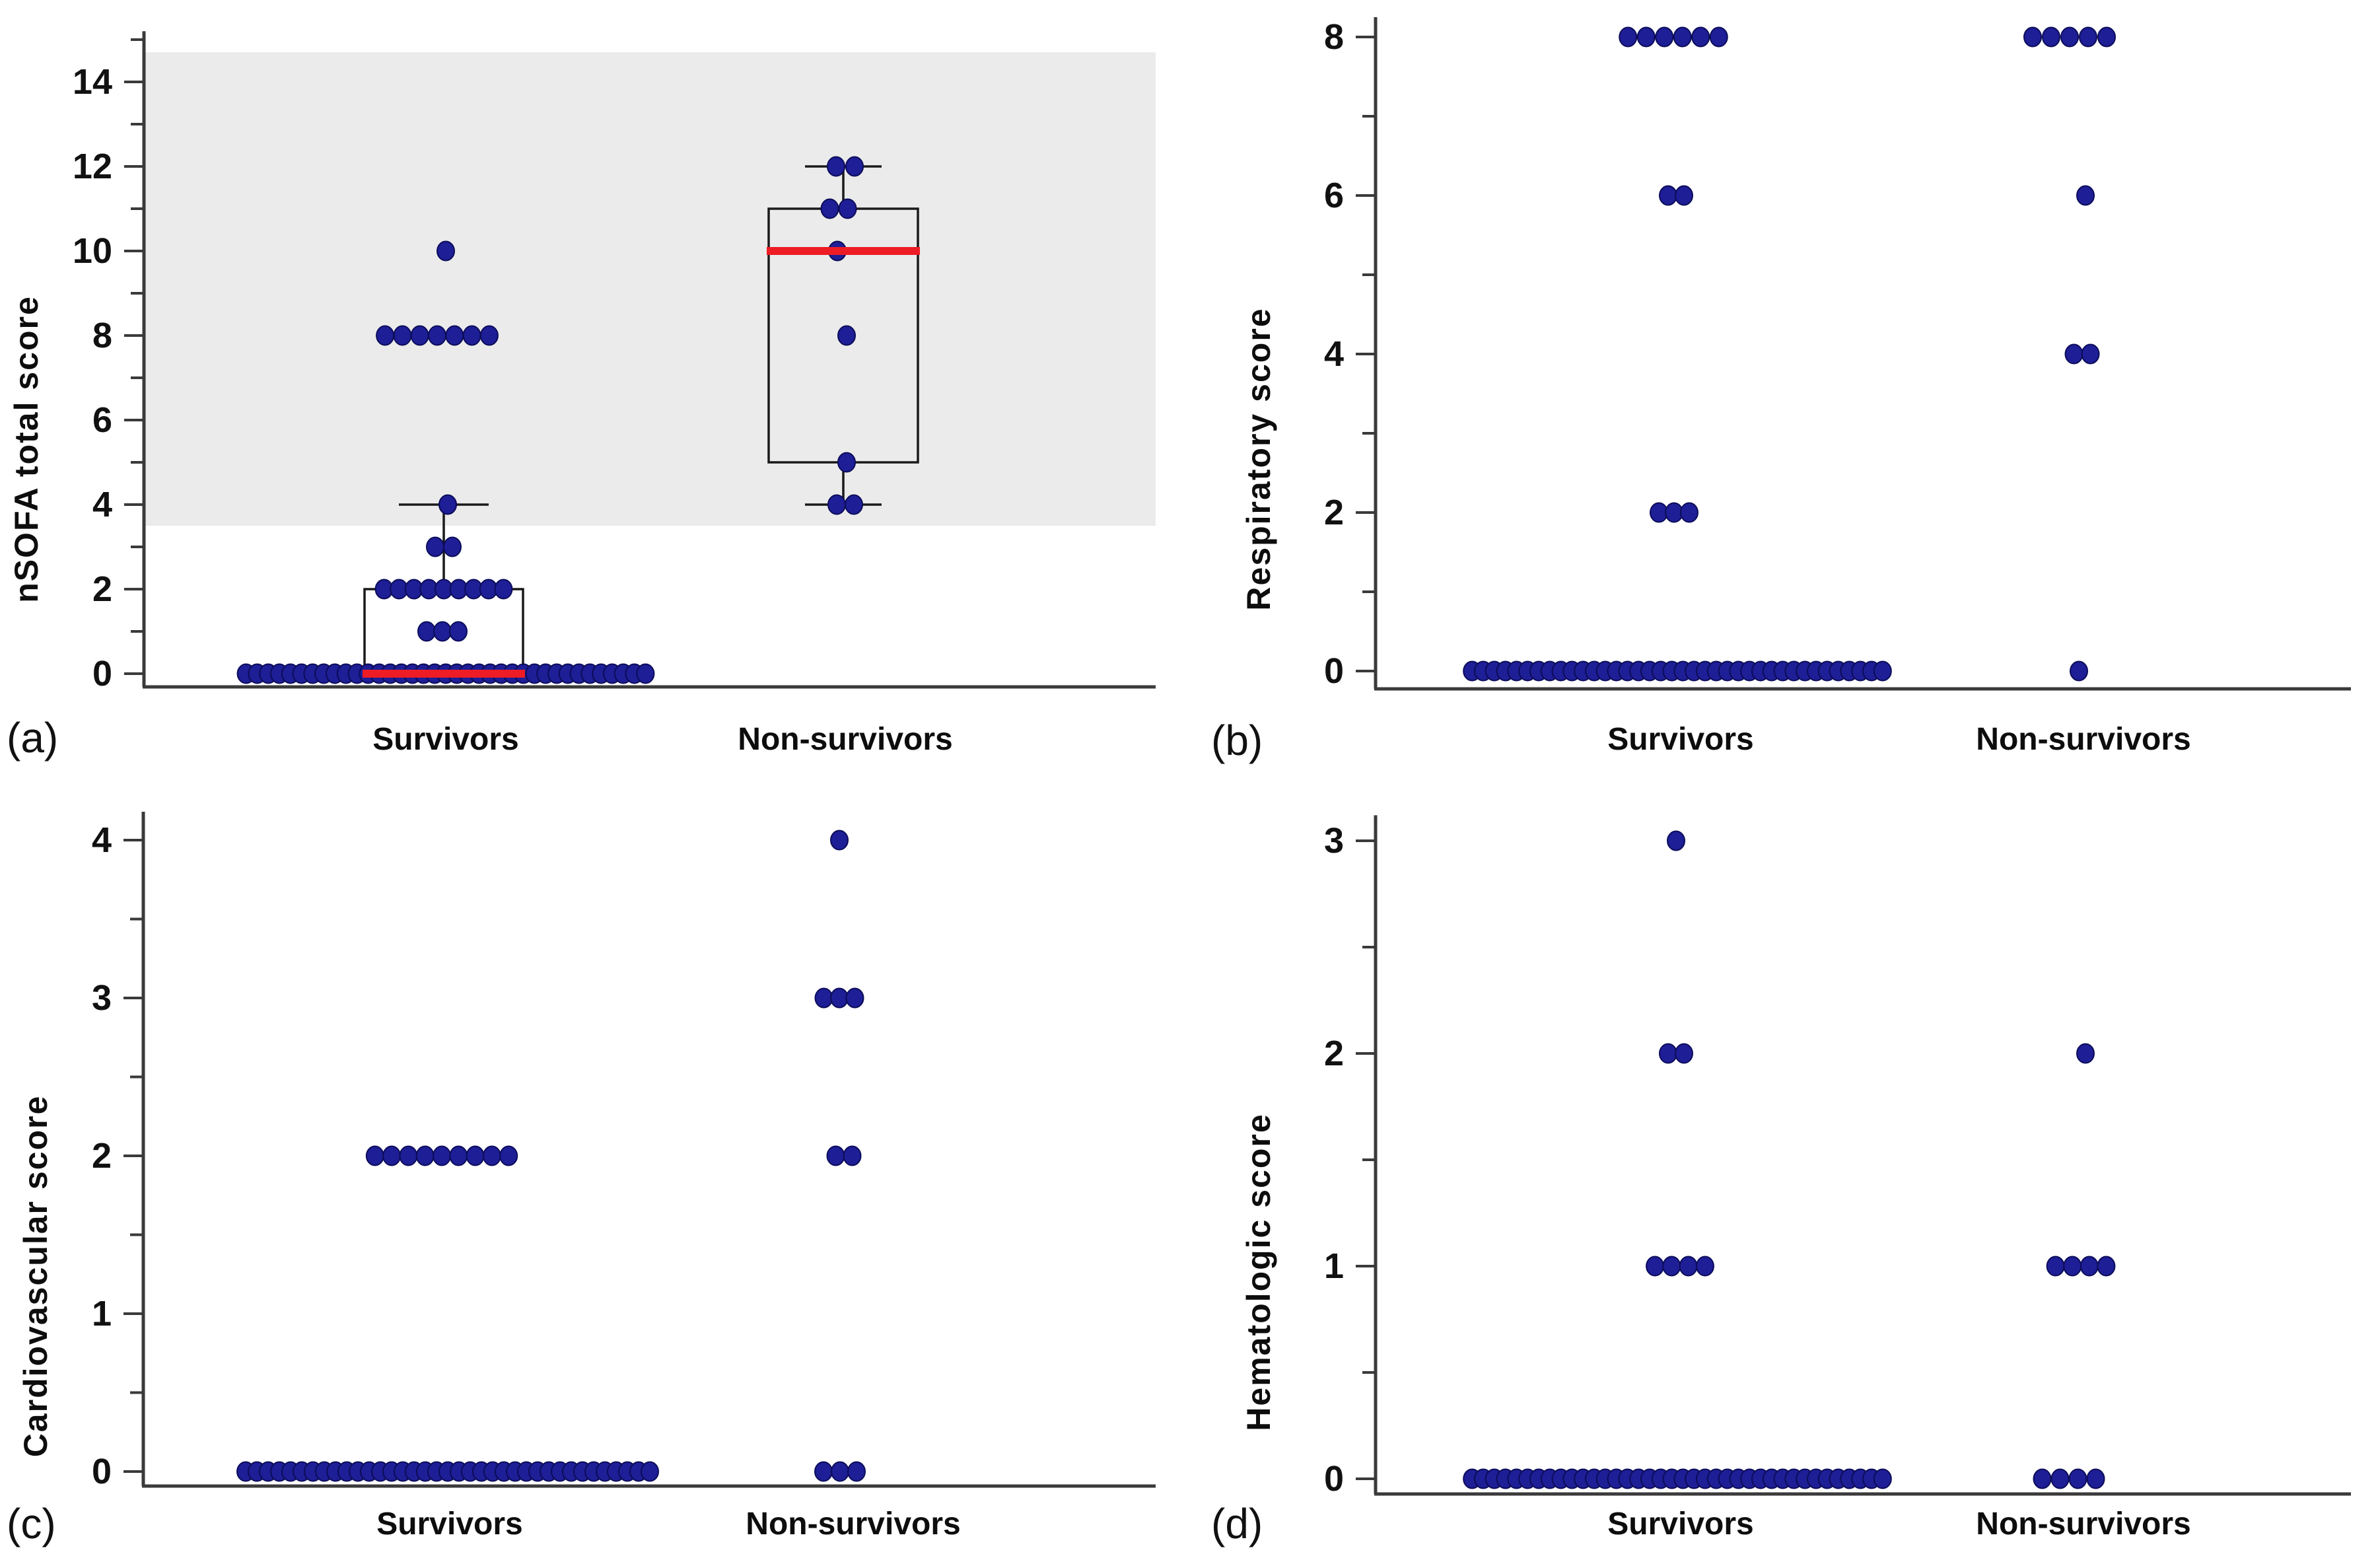 This screenshot has width=2380, height=1564. I want to click on panel-c-category-non-survivors: Non-survivors, so click(853, 1524).